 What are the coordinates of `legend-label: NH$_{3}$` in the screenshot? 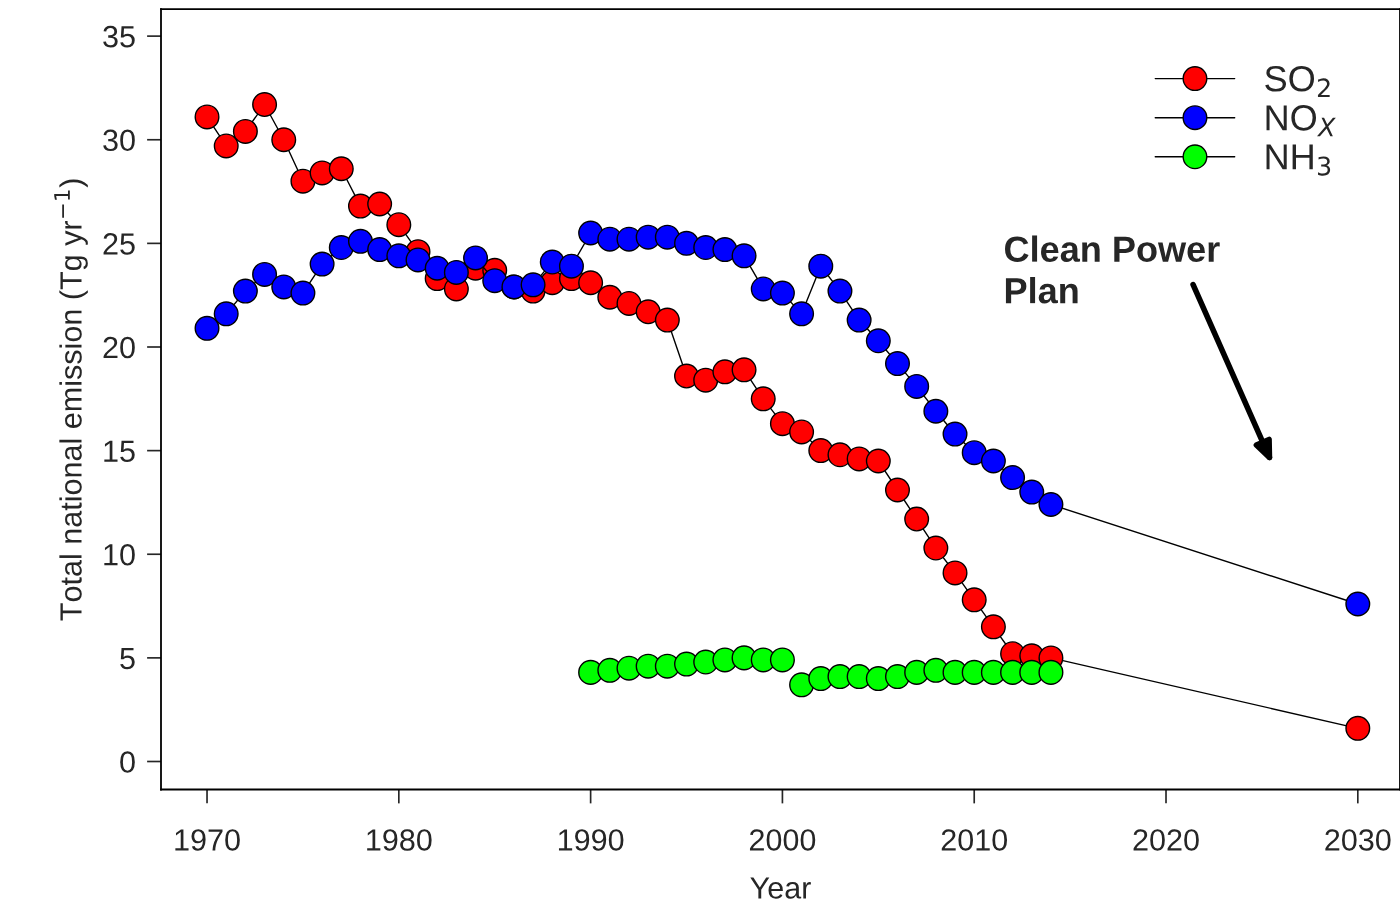 It's located at (1298, 160).